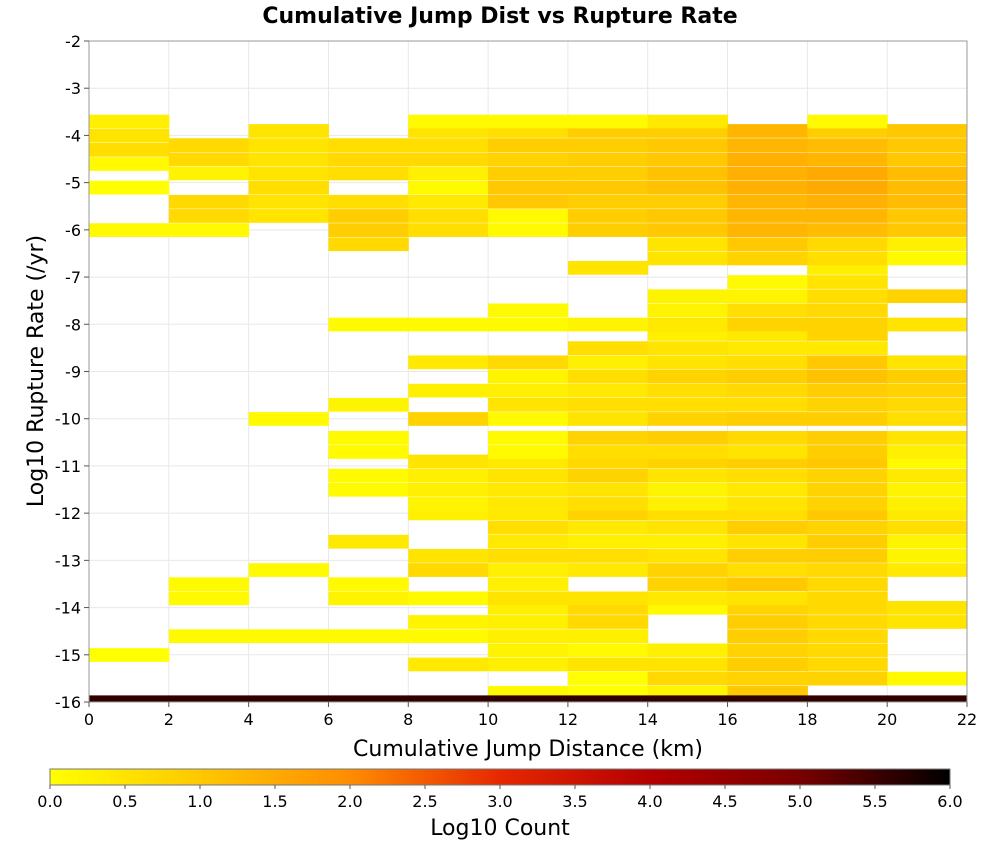 The image size is (1000, 850). I want to click on y-tick-label: -10, so click(68, 419).